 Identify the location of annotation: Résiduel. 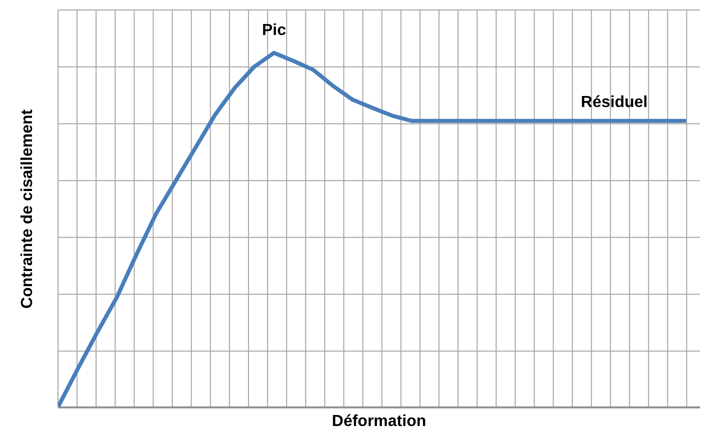
(614, 102).